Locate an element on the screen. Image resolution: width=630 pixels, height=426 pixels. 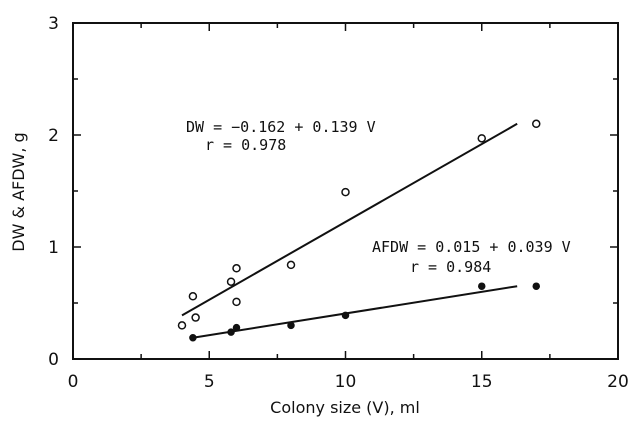
y-tick-label: 0 is located at coordinates (53, 360).